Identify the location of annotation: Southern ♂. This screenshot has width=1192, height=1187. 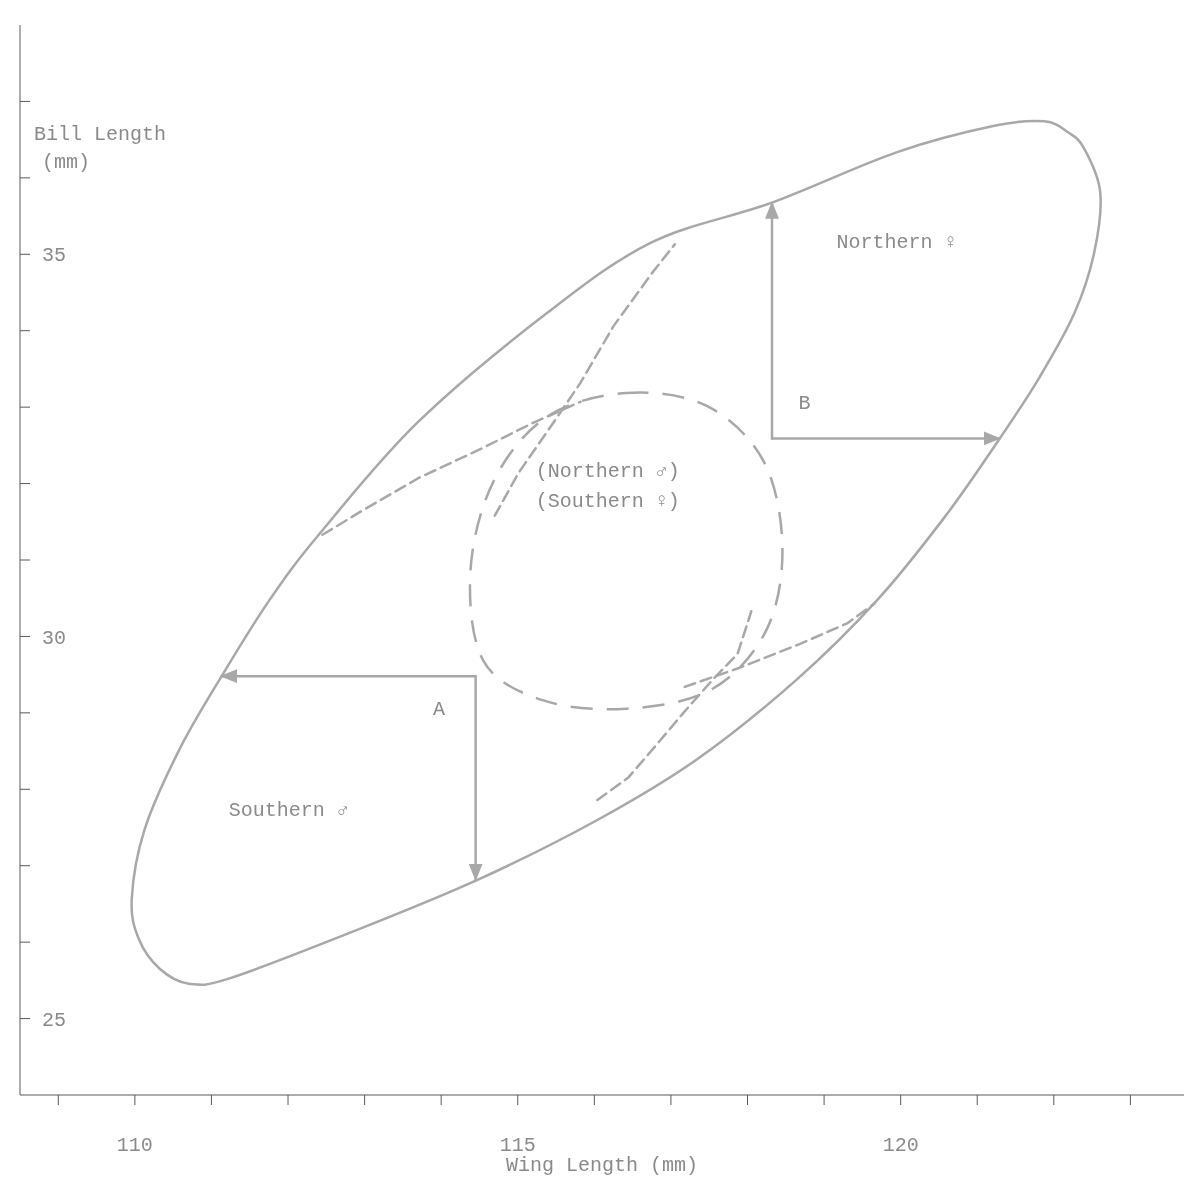
(288, 810).